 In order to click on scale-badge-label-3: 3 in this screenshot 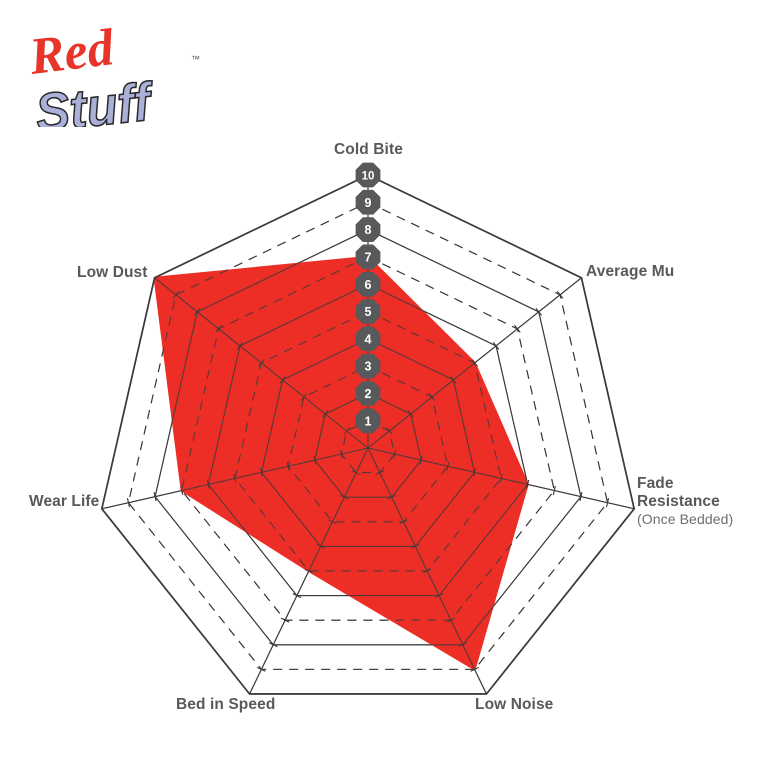, I will do `click(368, 367)`.